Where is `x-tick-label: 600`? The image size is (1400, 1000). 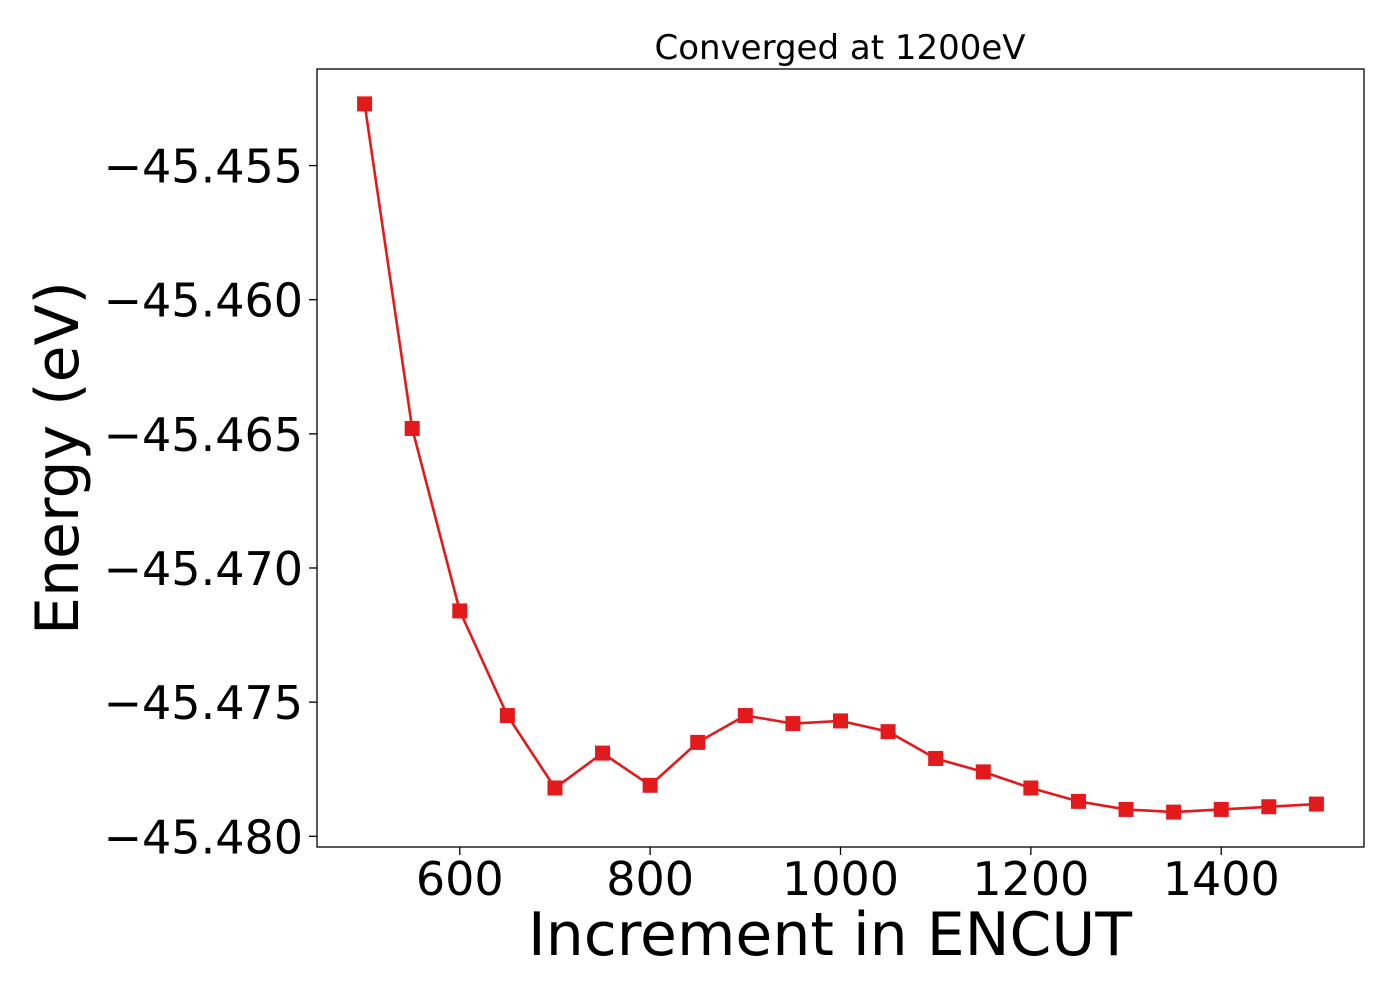 x-tick-label: 600 is located at coordinates (460, 879).